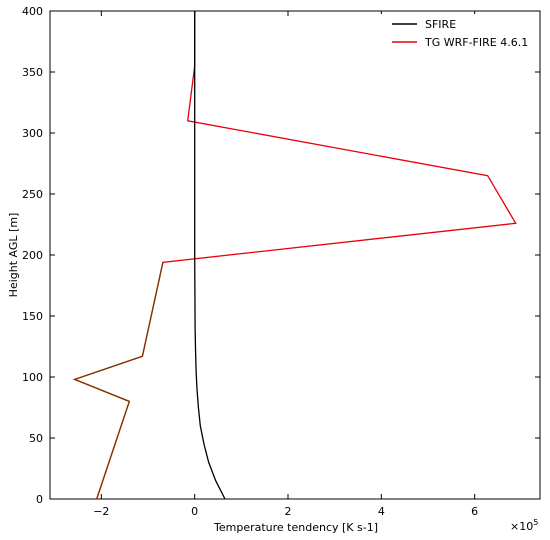 The width and height of the screenshot is (550, 540). What do you see at coordinates (13, 255) in the screenshot?
I see `y-axis-title: Height AGL [m]` at bounding box center [13, 255].